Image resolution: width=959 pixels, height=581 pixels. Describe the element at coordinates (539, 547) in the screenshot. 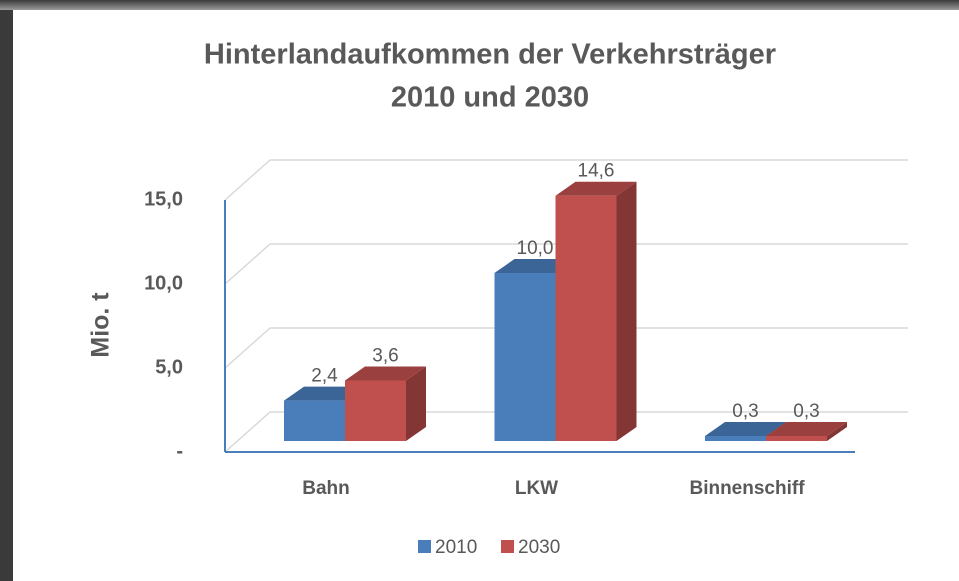

I see `legend-label: 2030` at that location.